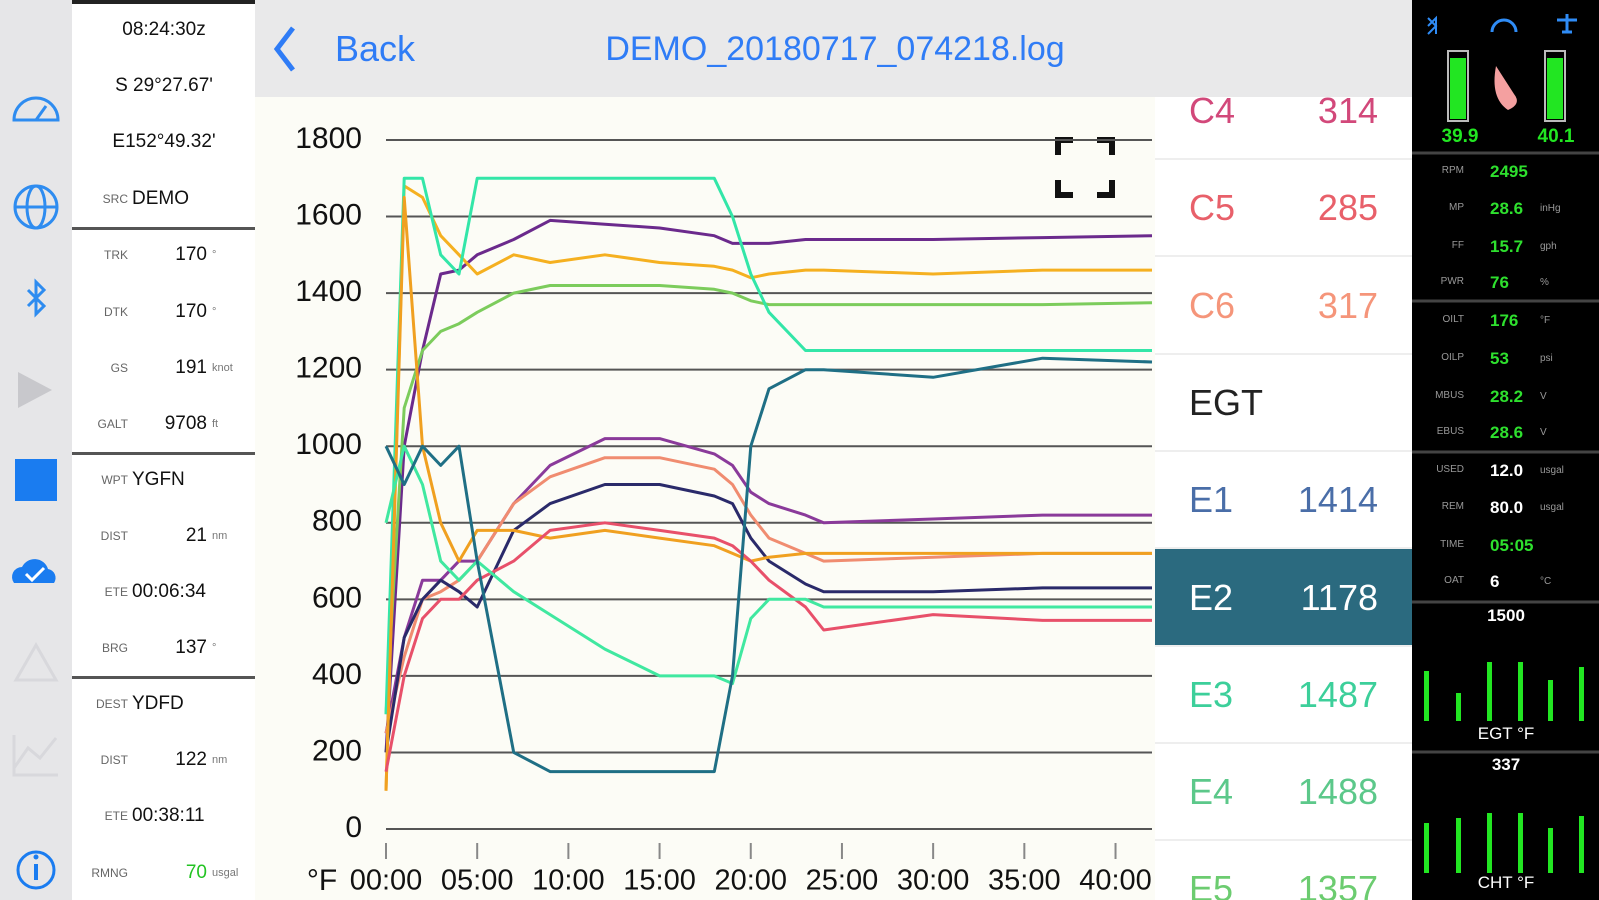 This screenshot has height=900, width=1599. What do you see at coordinates (328, 368) in the screenshot?
I see `y-tick-label: 1200` at bounding box center [328, 368].